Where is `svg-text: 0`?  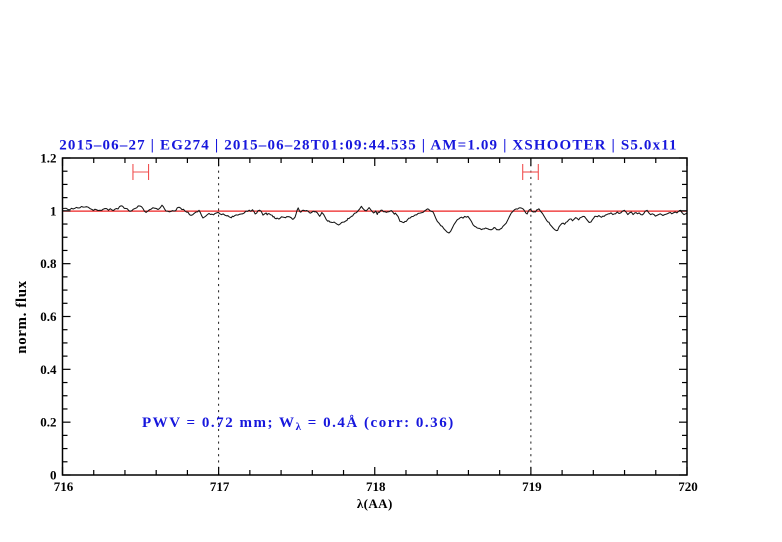
svg-text: 0 is located at coordinates (53, 475).